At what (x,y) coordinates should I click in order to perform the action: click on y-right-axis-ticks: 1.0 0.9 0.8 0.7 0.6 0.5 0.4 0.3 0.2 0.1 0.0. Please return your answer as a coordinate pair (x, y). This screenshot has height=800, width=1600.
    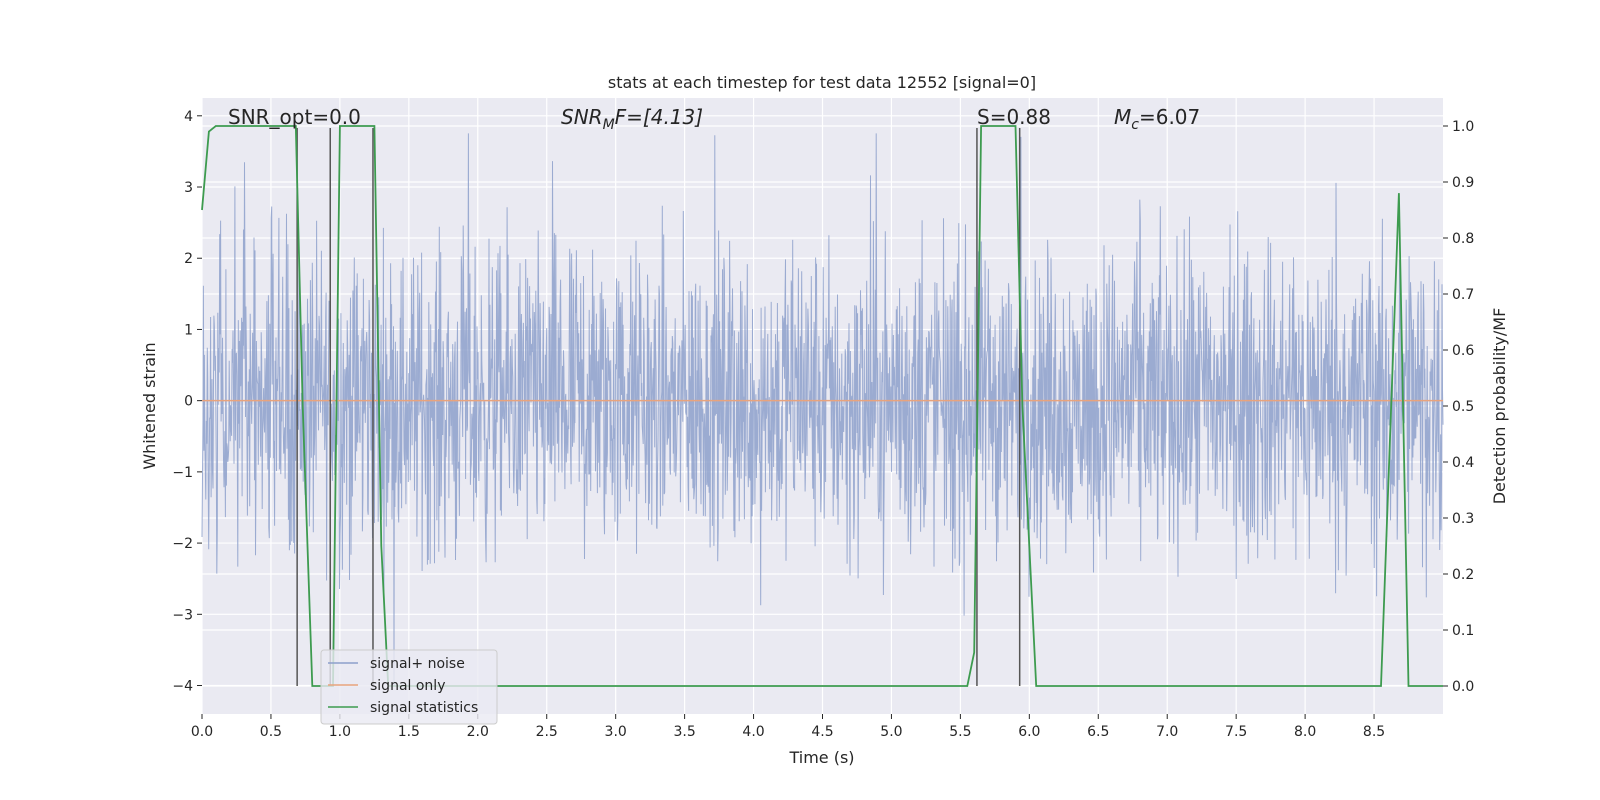
    Looking at the image, I should click on (1458, 407).